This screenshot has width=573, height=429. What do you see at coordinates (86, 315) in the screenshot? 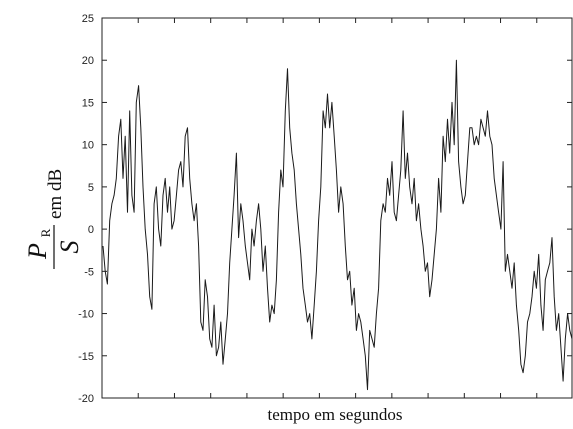
I see `y-tick-label: -10` at bounding box center [86, 315].